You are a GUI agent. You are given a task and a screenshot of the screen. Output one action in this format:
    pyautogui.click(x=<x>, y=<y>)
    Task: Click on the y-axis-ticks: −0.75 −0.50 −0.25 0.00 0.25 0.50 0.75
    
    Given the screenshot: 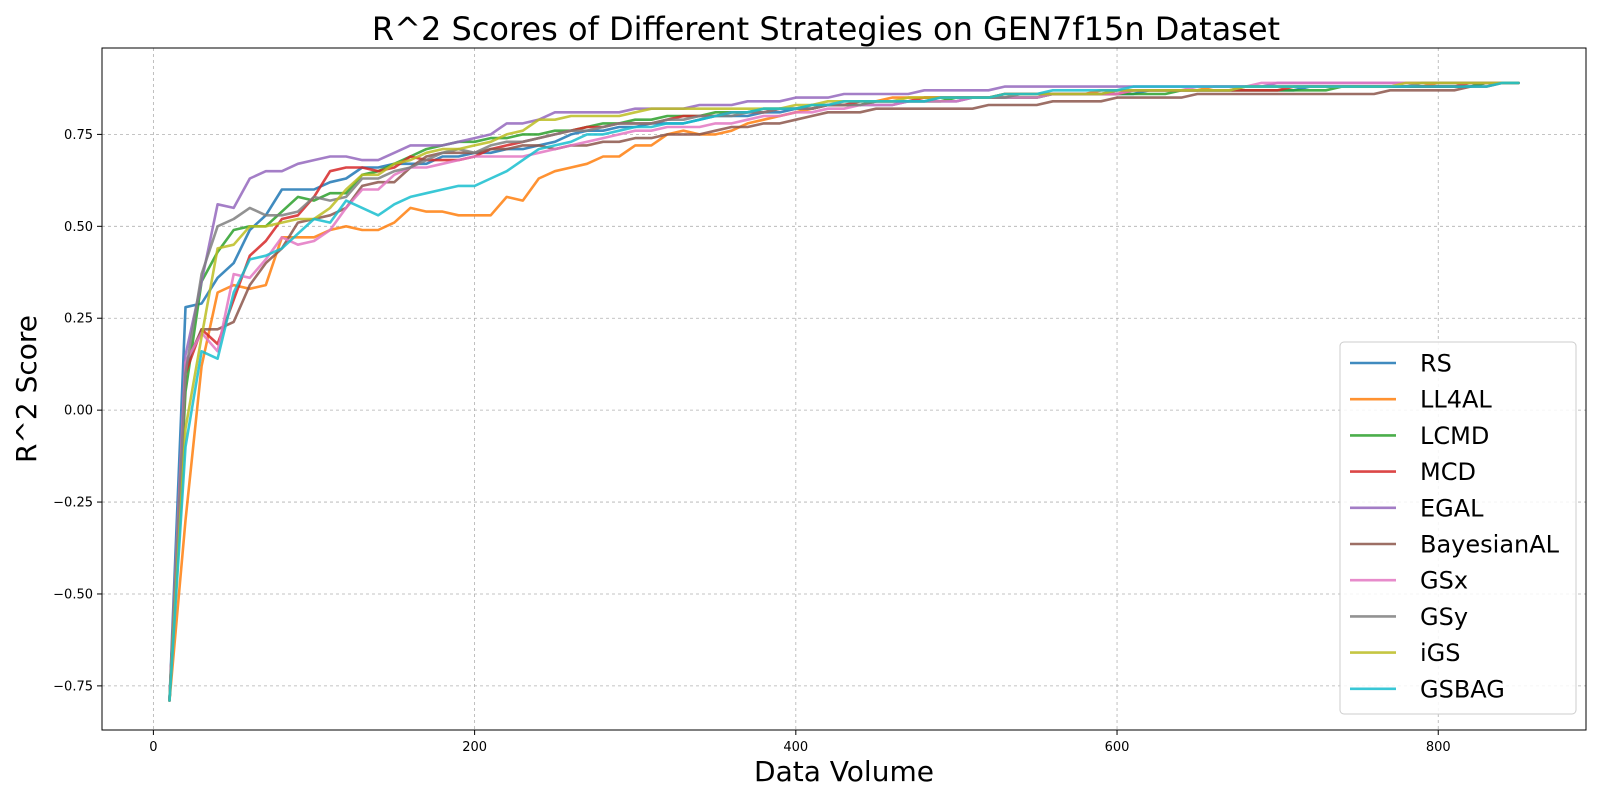 What is the action you would take?
    pyautogui.click(x=77, y=411)
    